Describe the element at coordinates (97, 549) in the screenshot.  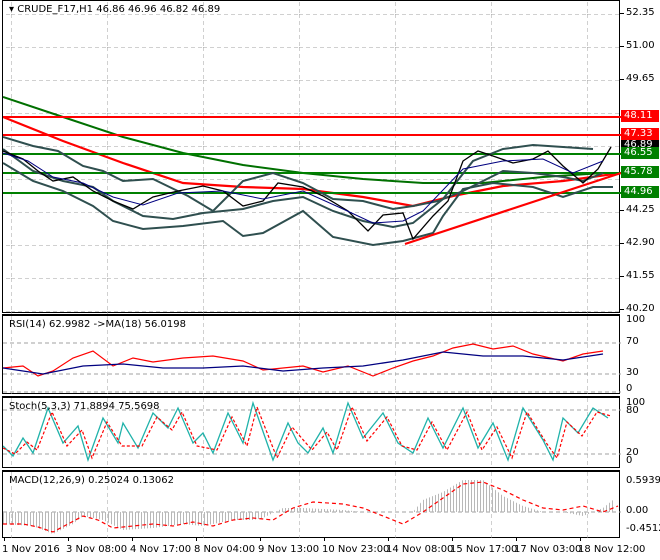
I see `time-label: 3 Nov 08:00` at that location.